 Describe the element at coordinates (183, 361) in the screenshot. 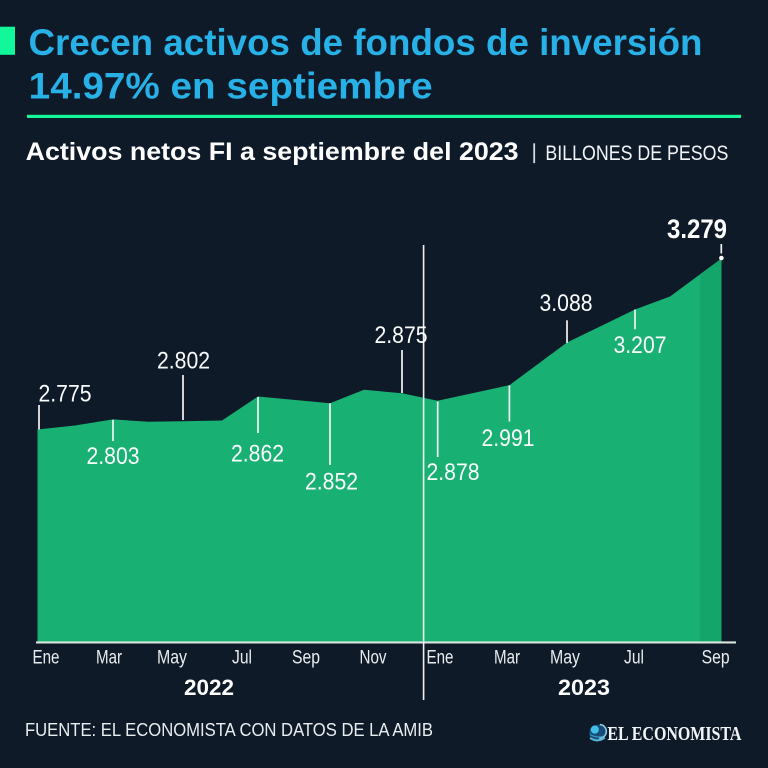

I see `svg-text: 2.802` at that location.